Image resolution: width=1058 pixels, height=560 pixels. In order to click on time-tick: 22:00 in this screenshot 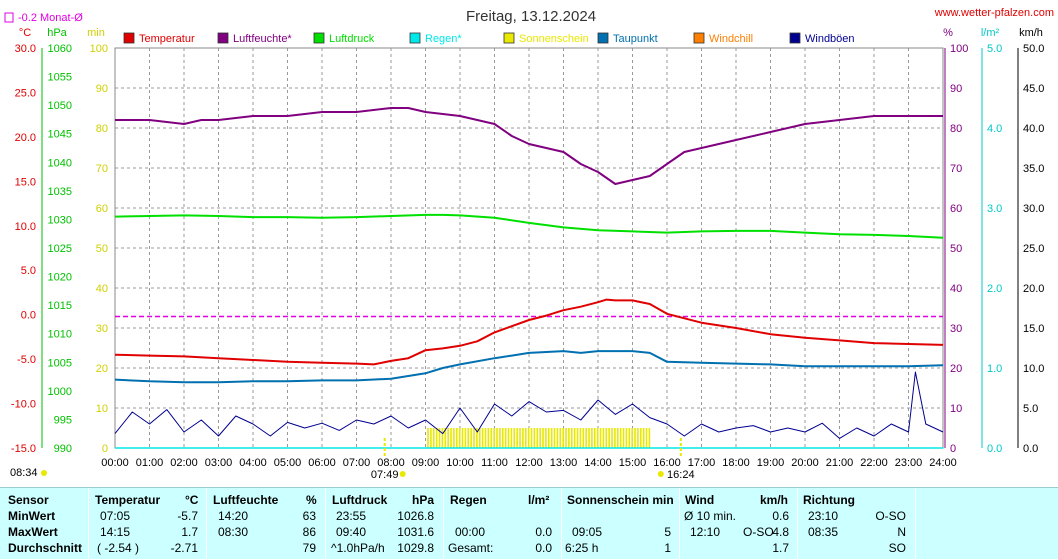, I will do `click(874, 463)`.